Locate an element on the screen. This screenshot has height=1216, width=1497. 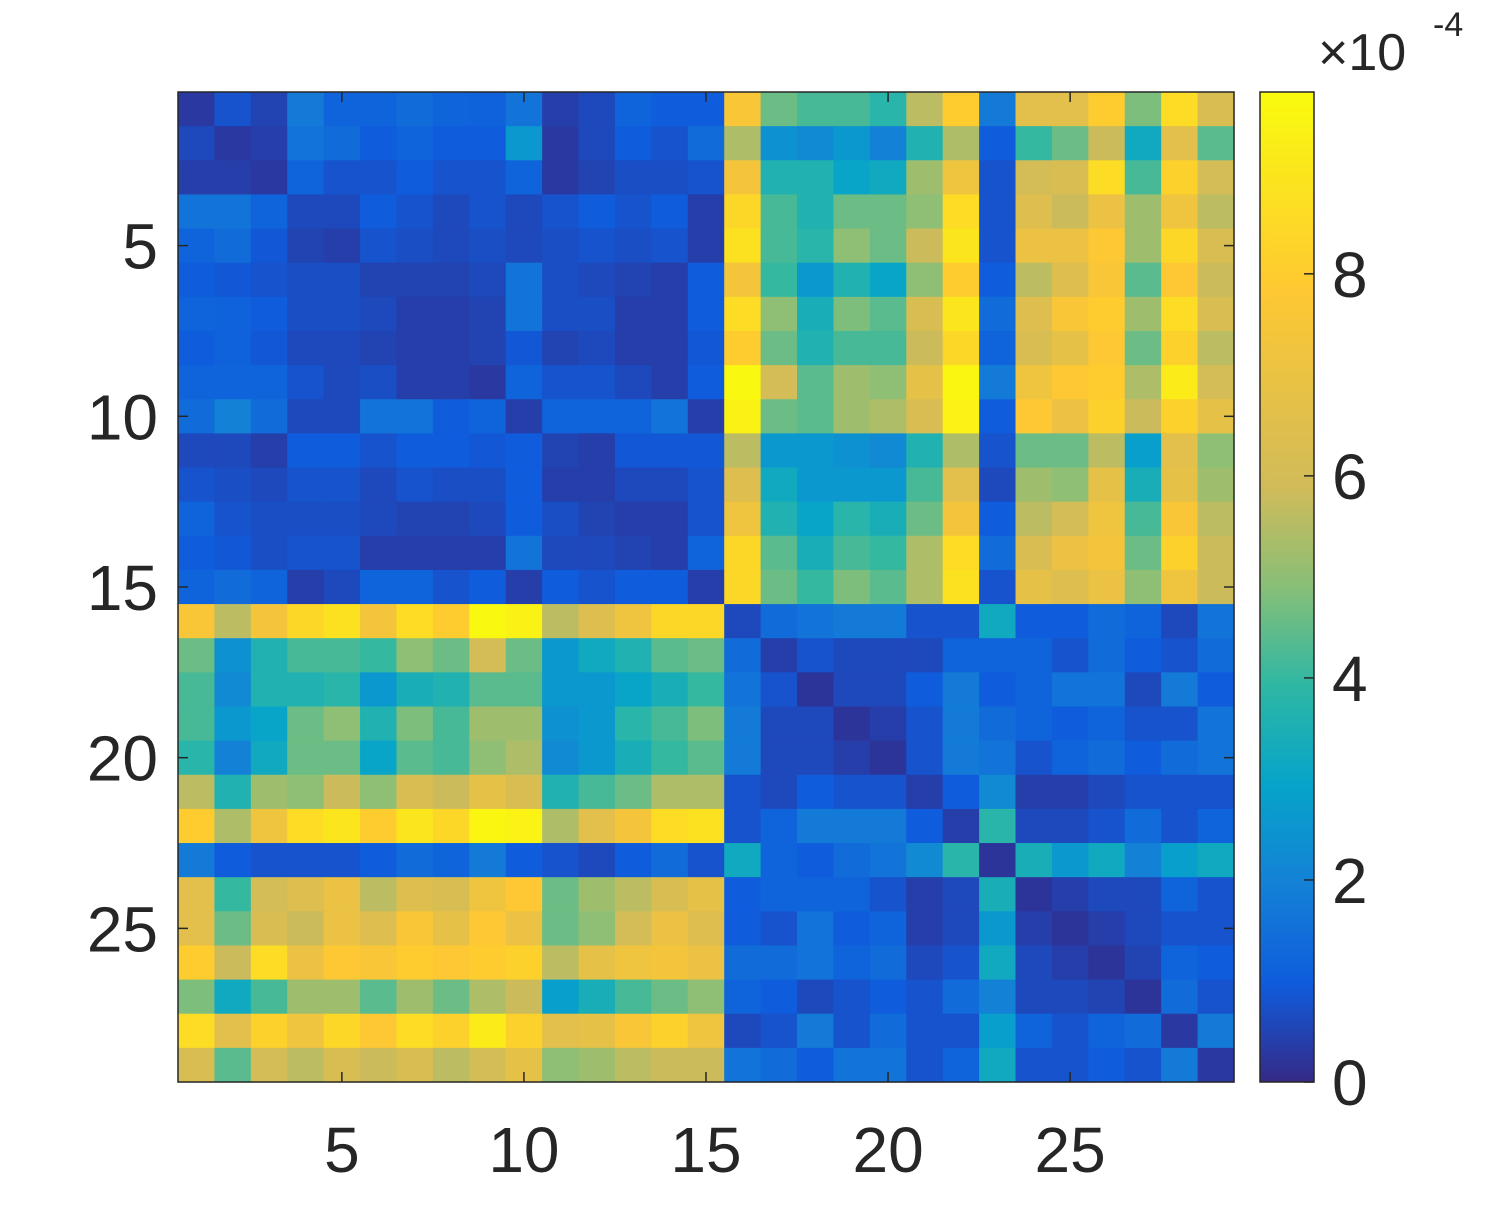
times-symbol: × is located at coordinates (1333, 53).